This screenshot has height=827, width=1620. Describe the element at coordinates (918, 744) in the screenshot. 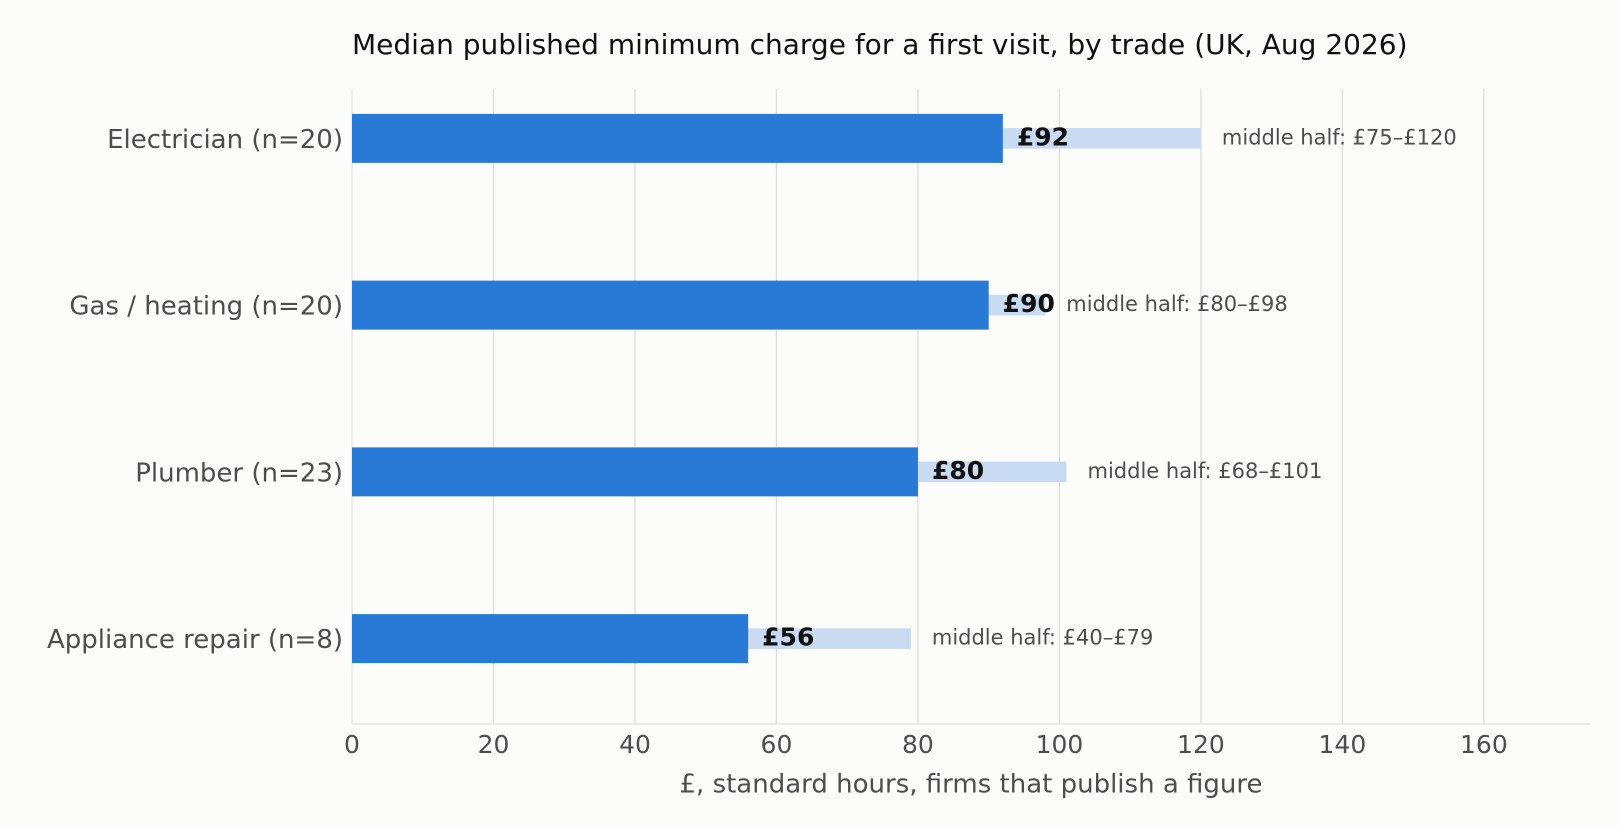

I see `x-tick-label: 80` at that location.